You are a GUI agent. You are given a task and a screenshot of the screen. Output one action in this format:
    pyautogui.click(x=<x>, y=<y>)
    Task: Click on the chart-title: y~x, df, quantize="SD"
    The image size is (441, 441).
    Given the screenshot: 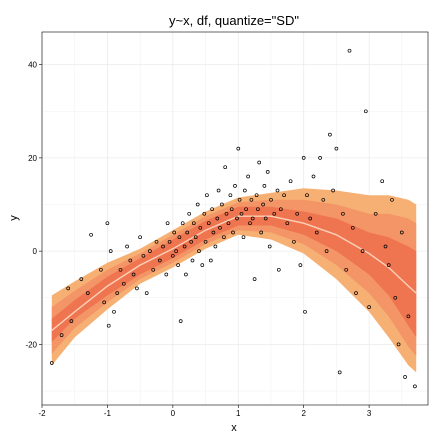 What is the action you would take?
    pyautogui.click(x=234, y=20)
    